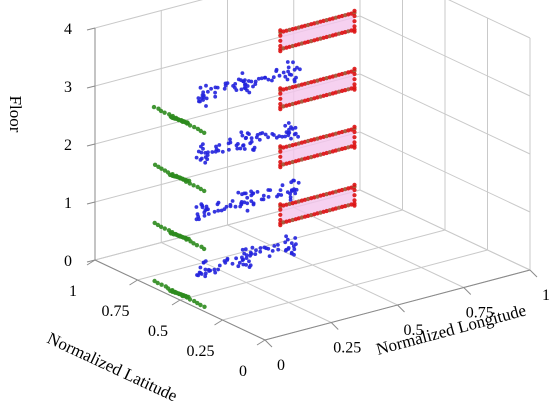 This screenshot has width=550, height=403. What do you see at coordinates (281, 365) in the screenshot?
I see `x-tick-label: 0` at bounding box center [281, 365].